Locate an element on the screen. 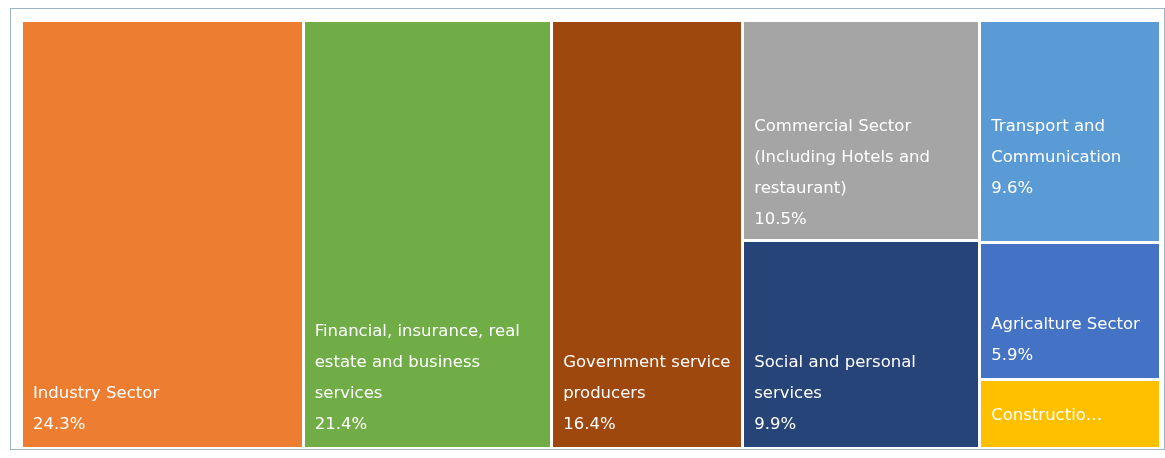  category-label: Government service producers is located at coordinates (647, 377).